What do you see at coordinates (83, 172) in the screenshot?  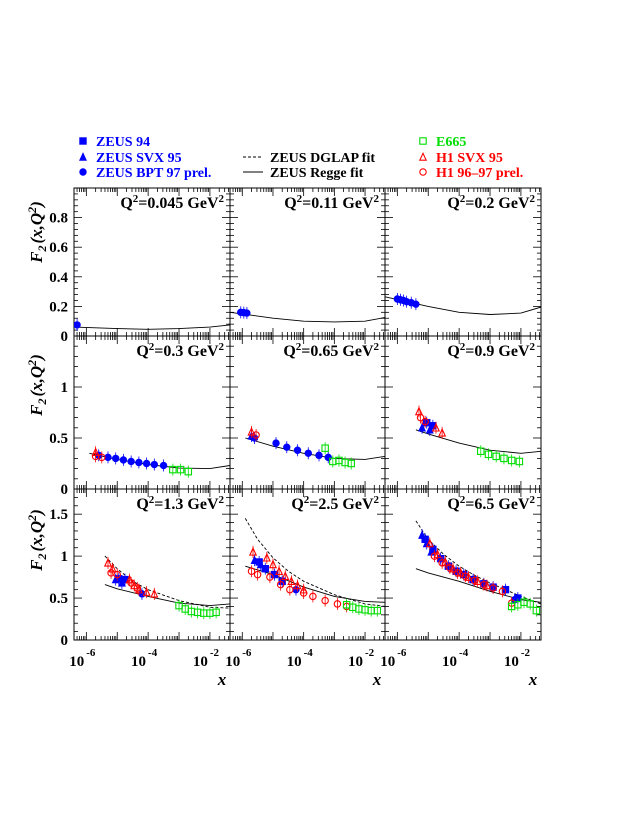 I see `legend-marker-zeus-bpt-97-prel` at bounding box center [83, 172].